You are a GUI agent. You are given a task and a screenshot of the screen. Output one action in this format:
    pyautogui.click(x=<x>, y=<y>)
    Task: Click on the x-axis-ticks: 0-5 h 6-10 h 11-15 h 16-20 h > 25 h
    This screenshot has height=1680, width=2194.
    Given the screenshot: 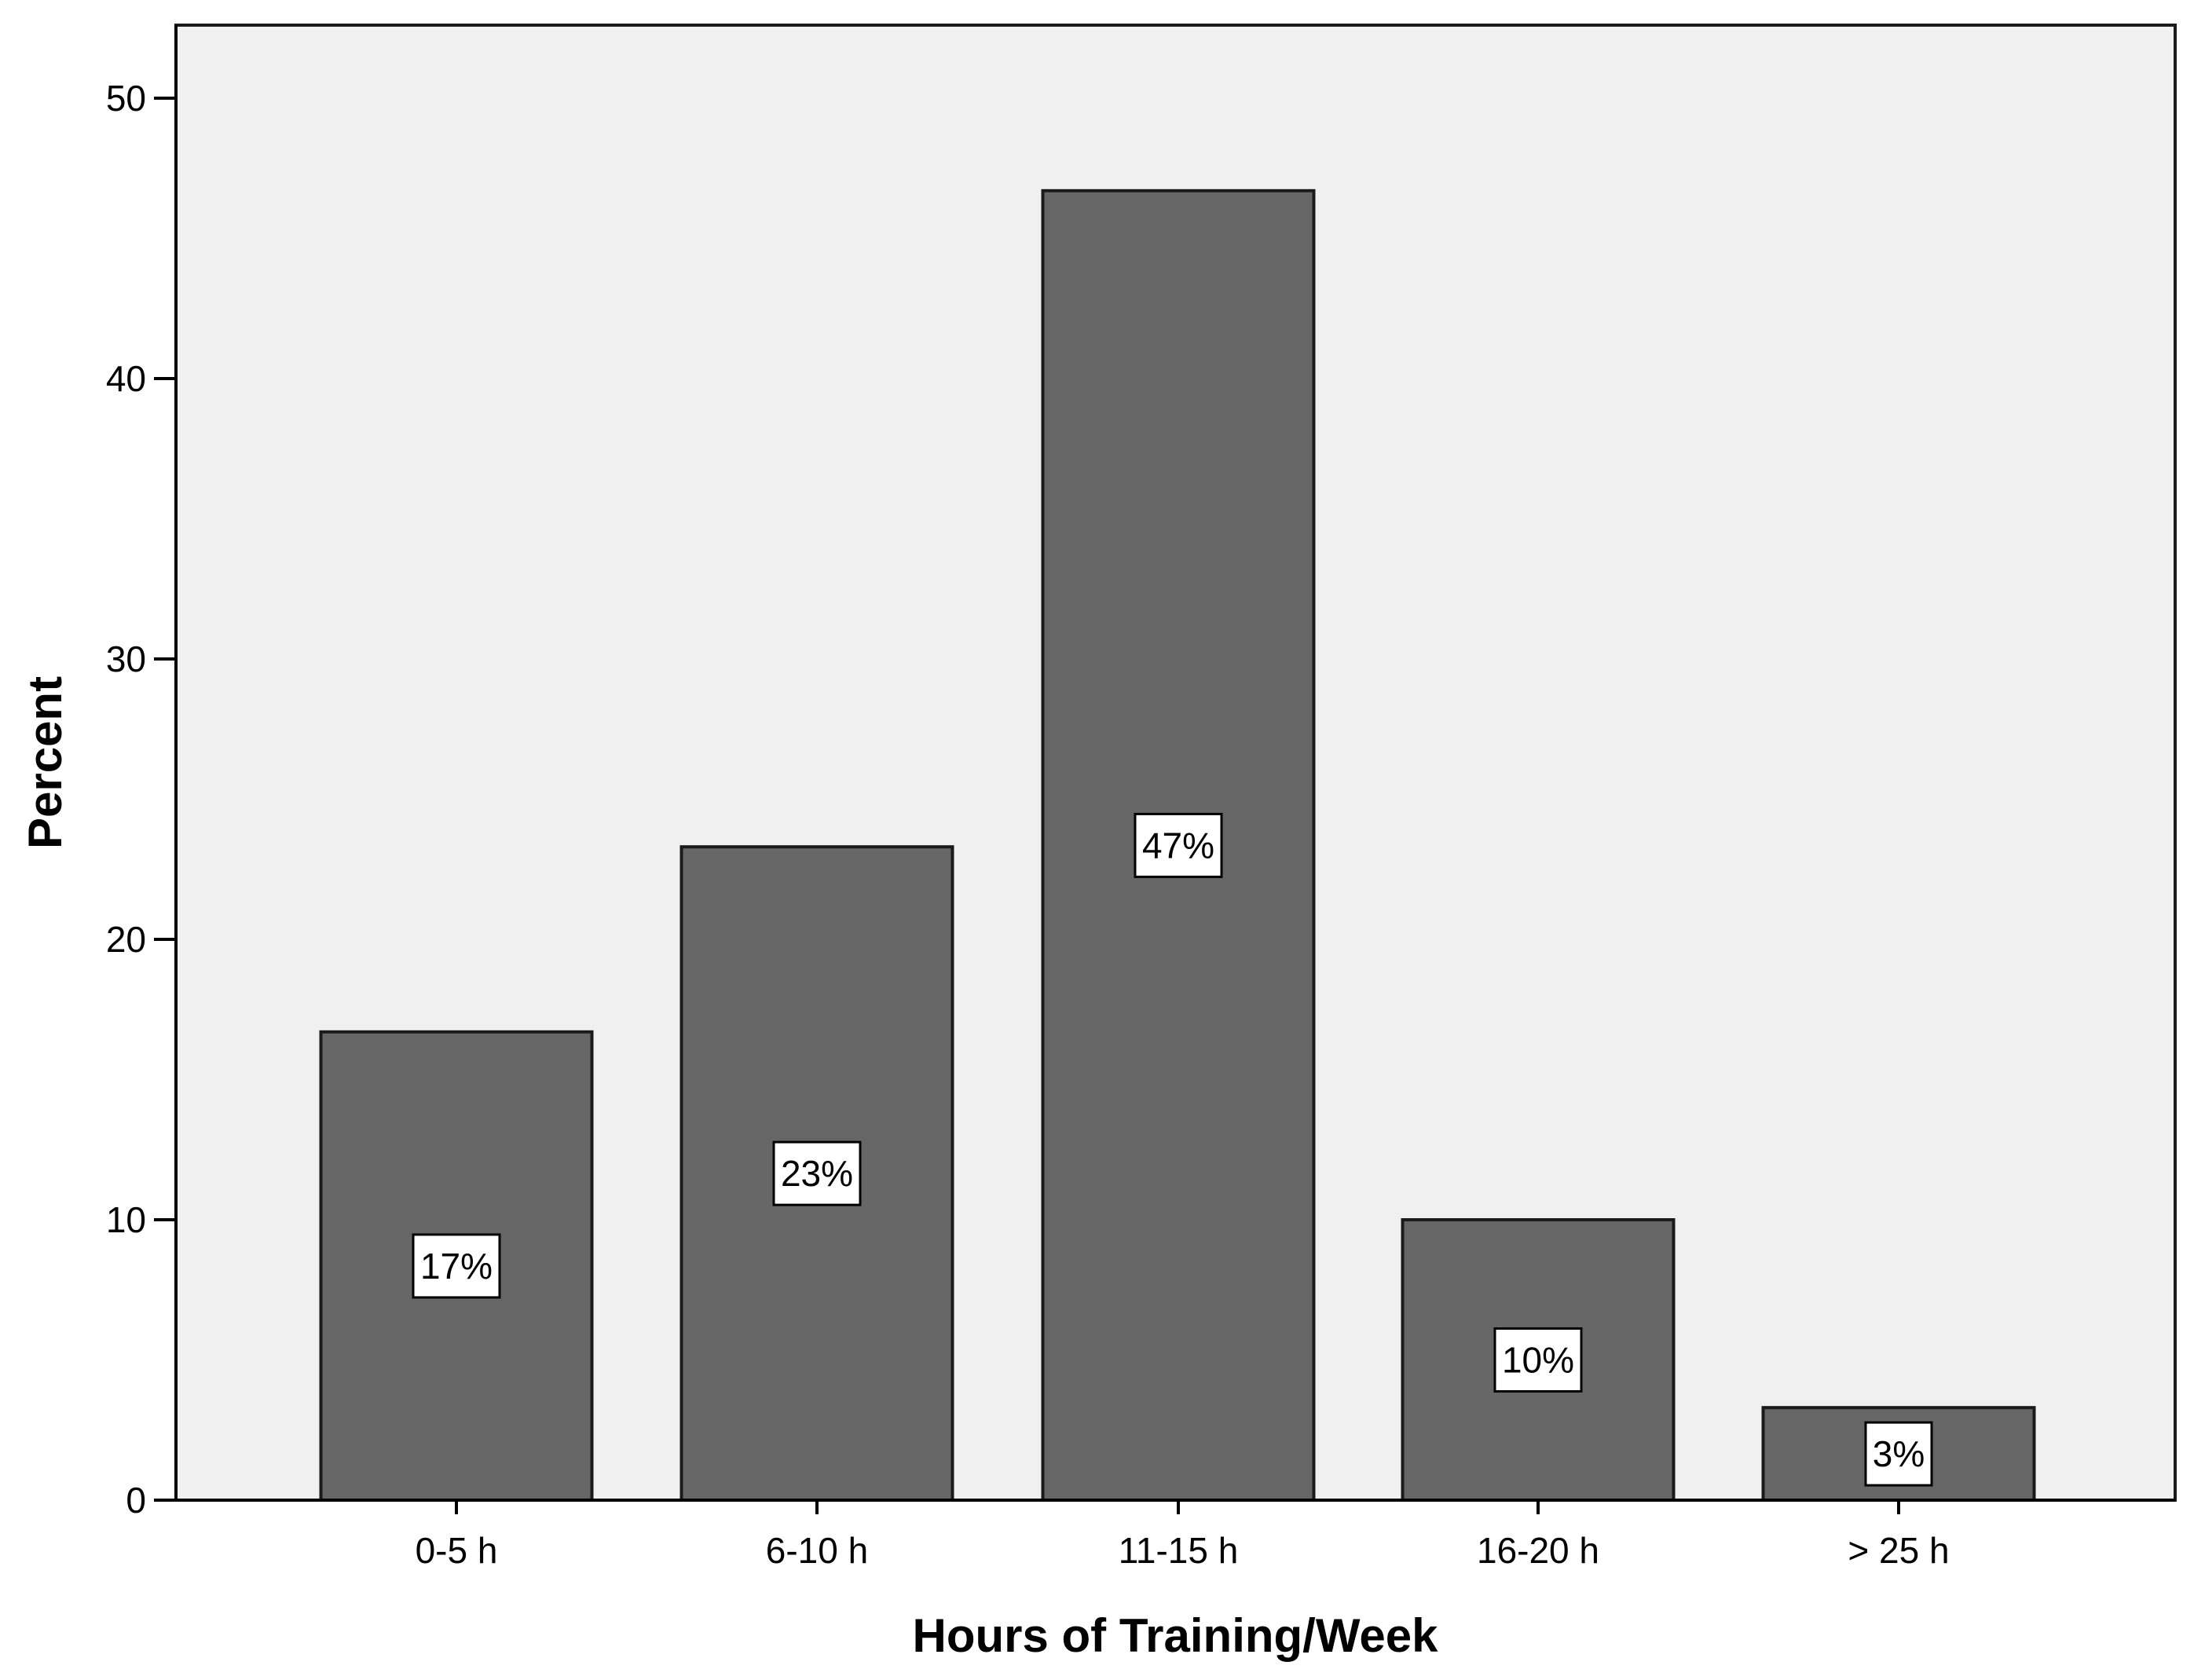 What is the action you would take?
    pyautogui.click(x=1183, y=1535)
    